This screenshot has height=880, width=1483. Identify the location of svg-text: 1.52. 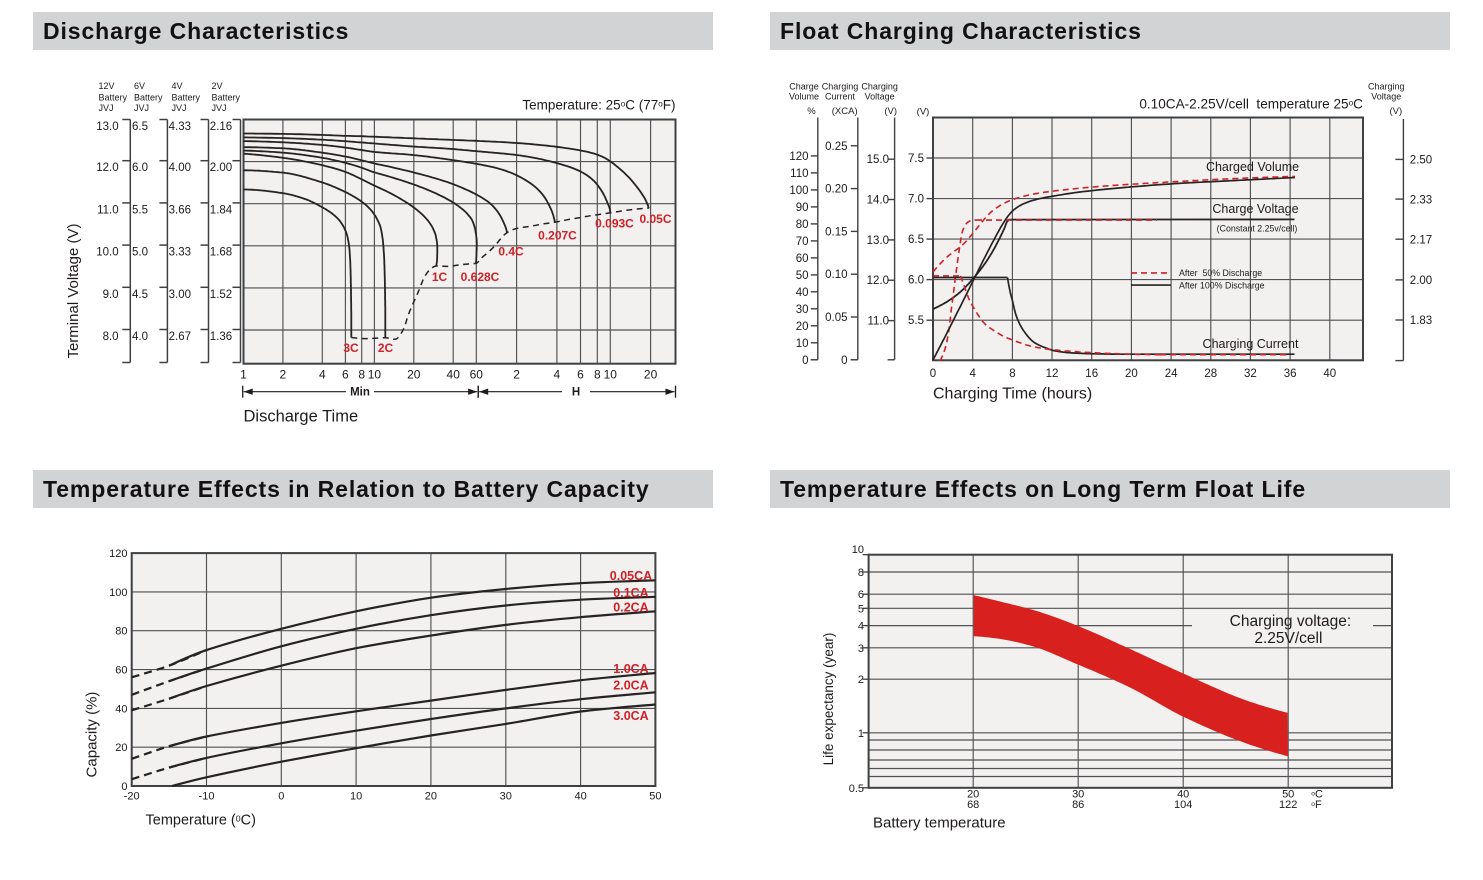
(221, 295).